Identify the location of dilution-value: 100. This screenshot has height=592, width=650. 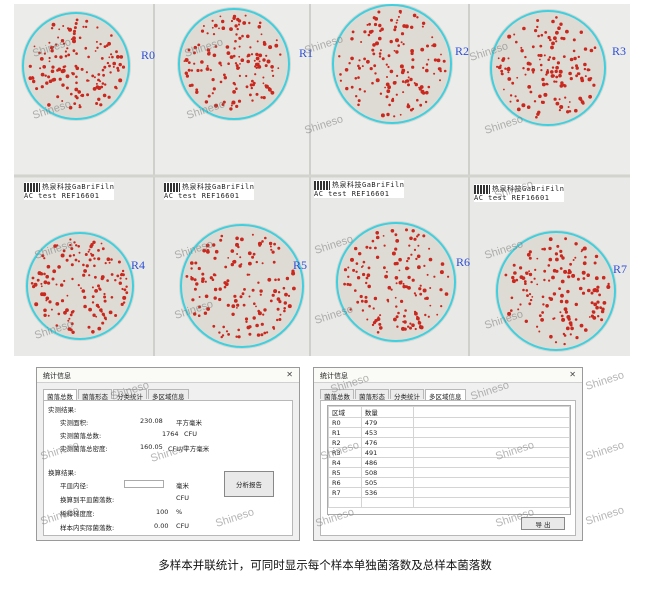
(162, 512).